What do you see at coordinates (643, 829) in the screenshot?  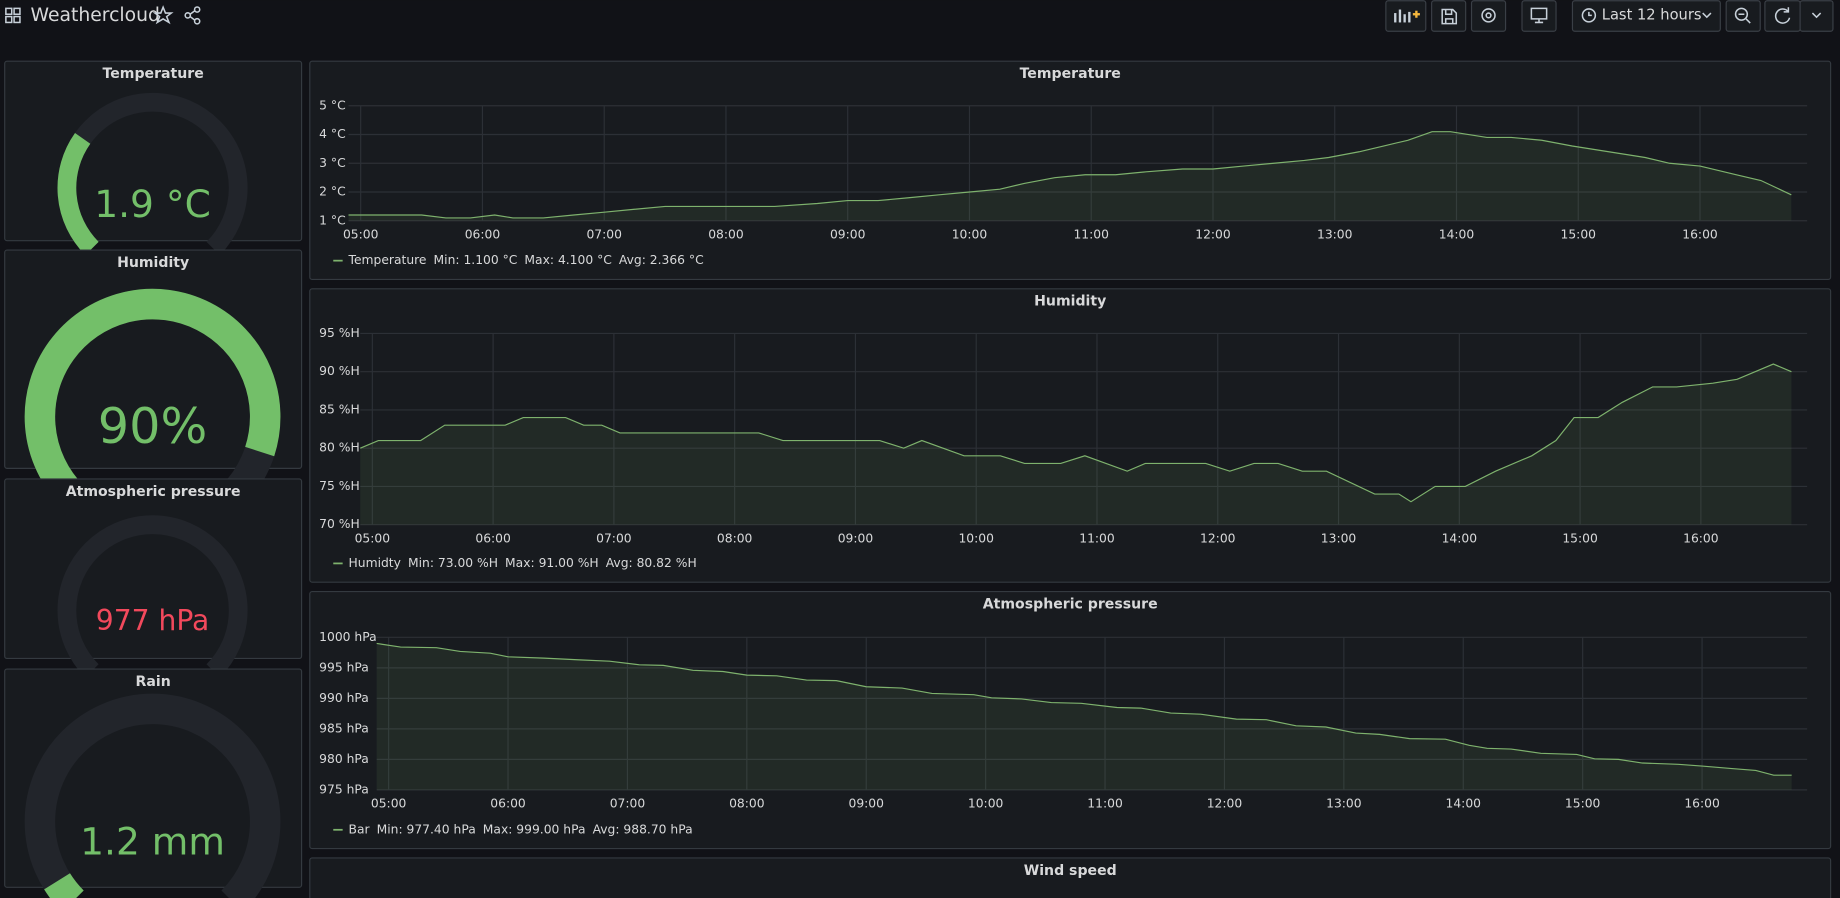 I see `legend-stat: Avg: 988.70 hPa` at bounding box center [643, 829].